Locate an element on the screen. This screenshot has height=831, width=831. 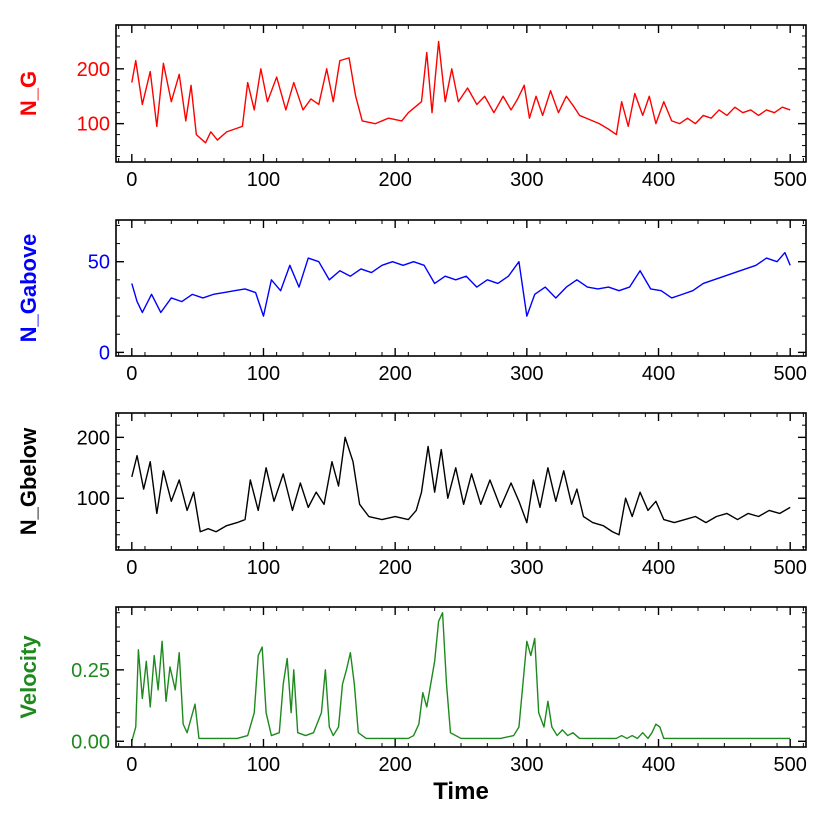
y-axis-title: N_G is located at coordinates (28, 93).